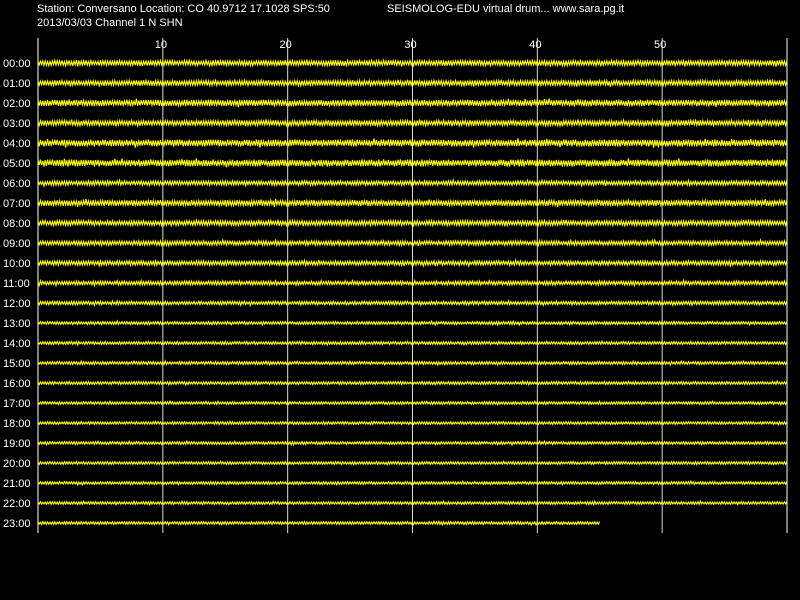 This screenshot has width=800, height=600. What do you see at coordinates (17, 224) in the screenshot?
I see `hour-label: 08:00` at bounding box center [17, 224].